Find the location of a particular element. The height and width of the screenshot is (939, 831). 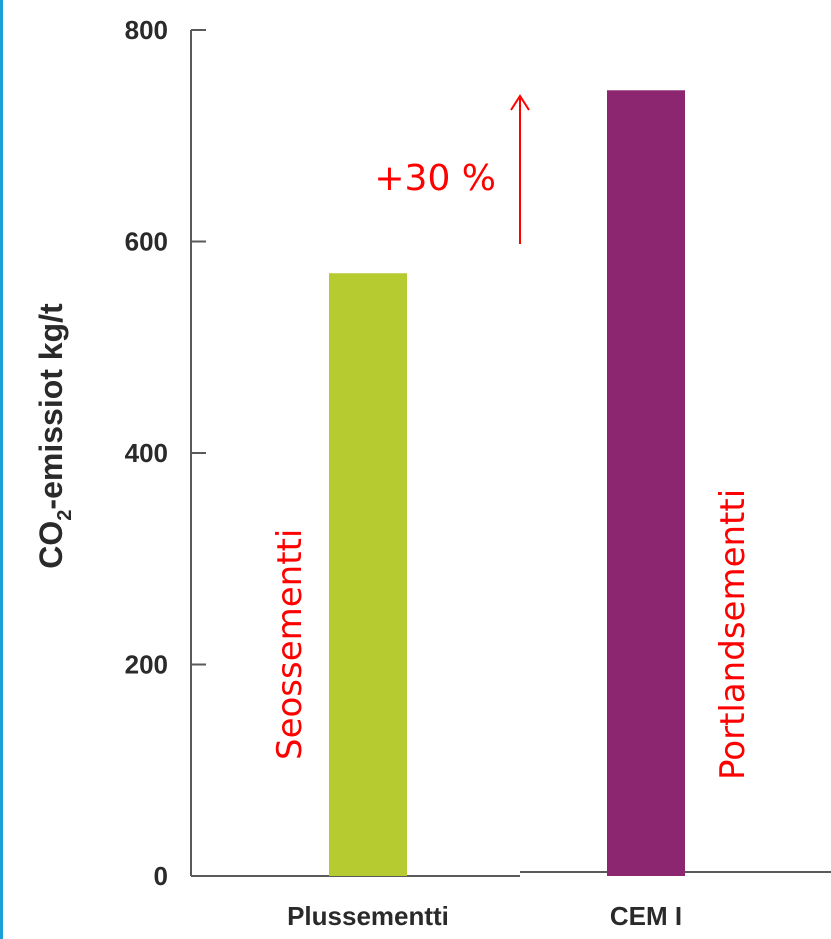

y-tick-label: 200 is located at coordinates (146, 665).